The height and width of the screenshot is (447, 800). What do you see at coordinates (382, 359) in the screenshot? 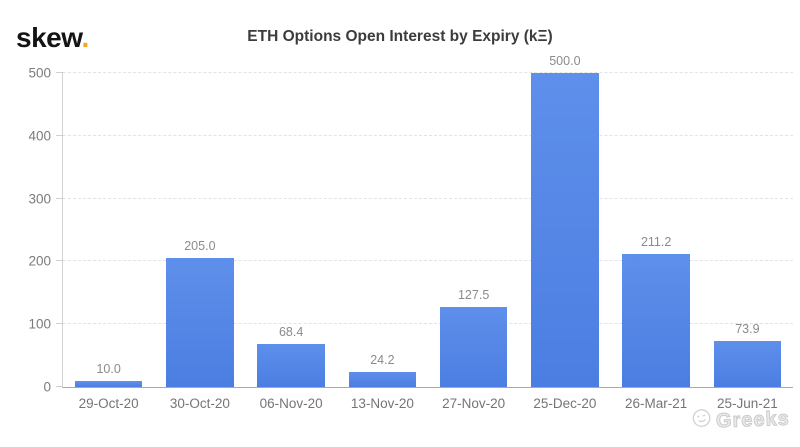
I see `value-label: 24.2` at bounding box center [382, 359].